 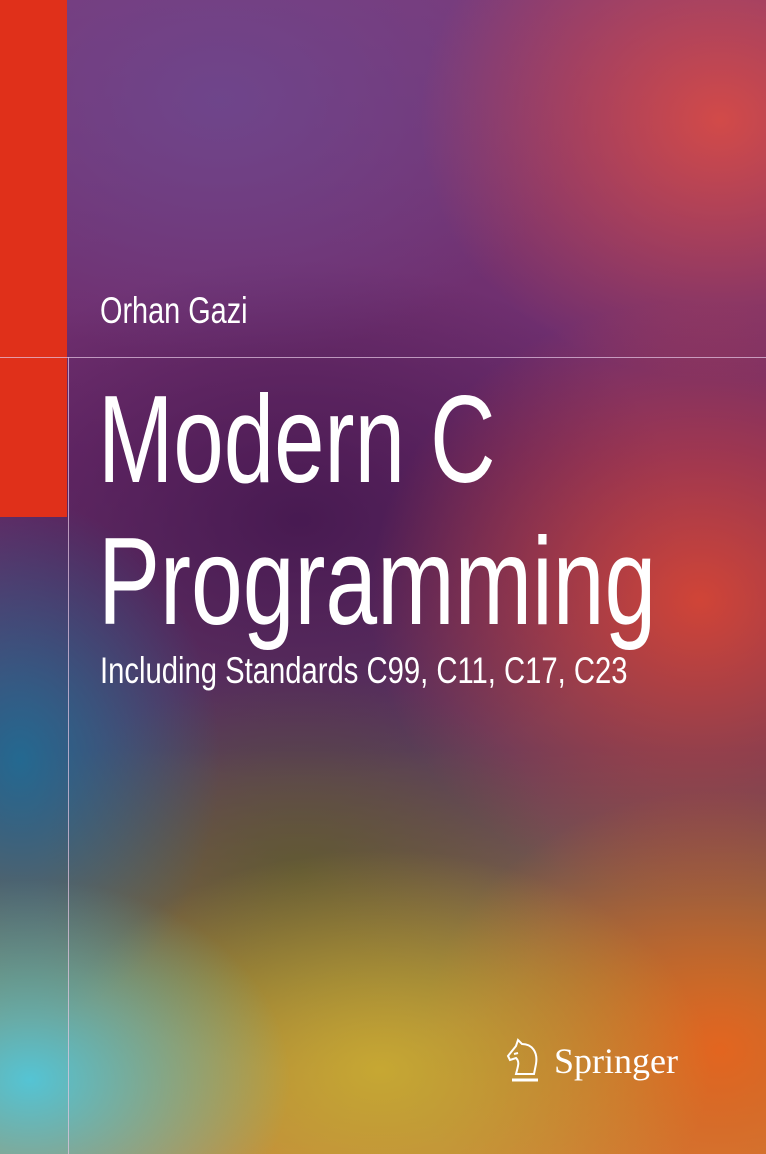 I want to click on accent-bar, so click(x=33, y=258).